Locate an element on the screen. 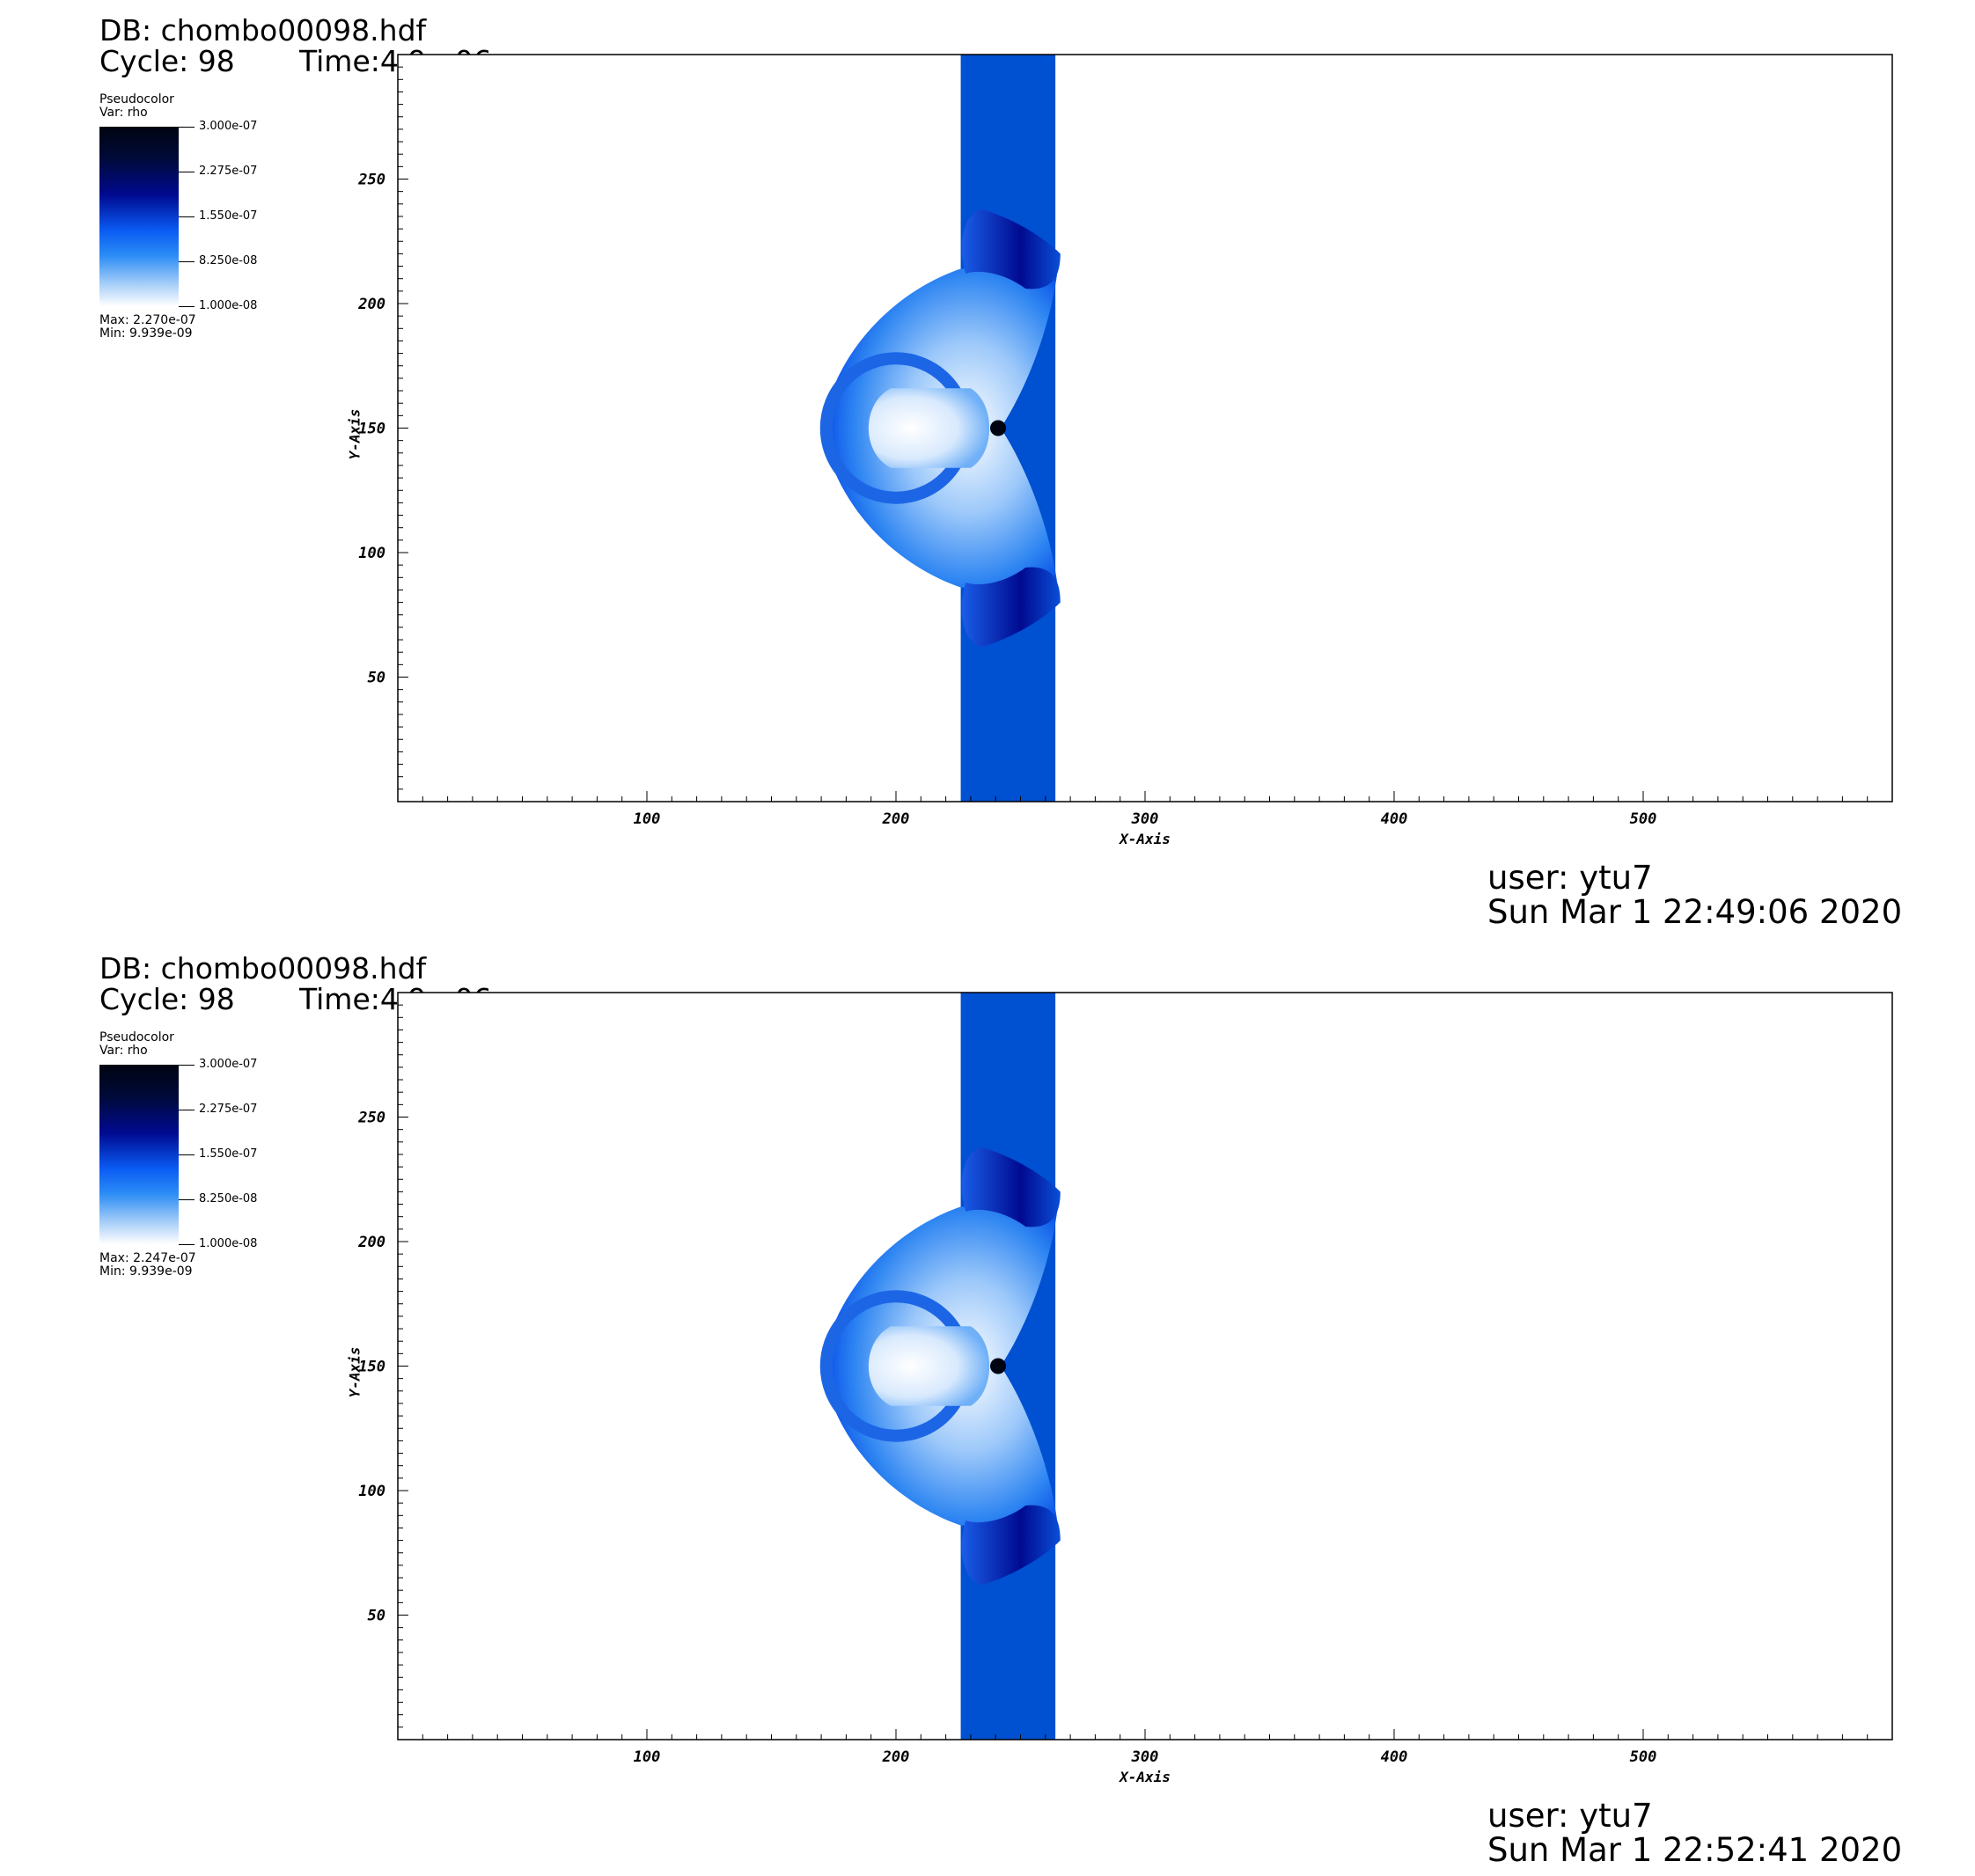 The height and width of the screenshot is (1876, 1975). date-label: Sun Mar 1 22:49:06 2020 is located at coordinates (1695, 912).